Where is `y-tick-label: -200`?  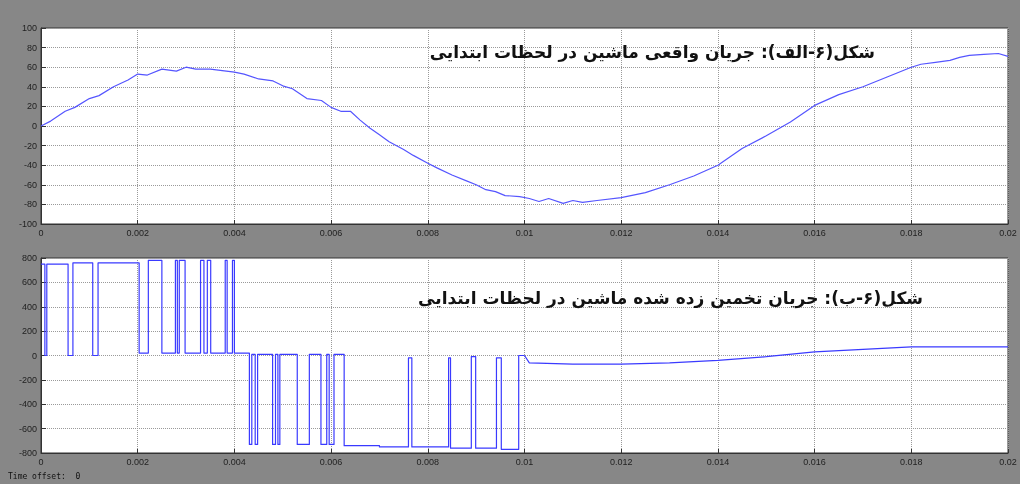 y-tick-label: -200 is located at coordinates (27, 379).